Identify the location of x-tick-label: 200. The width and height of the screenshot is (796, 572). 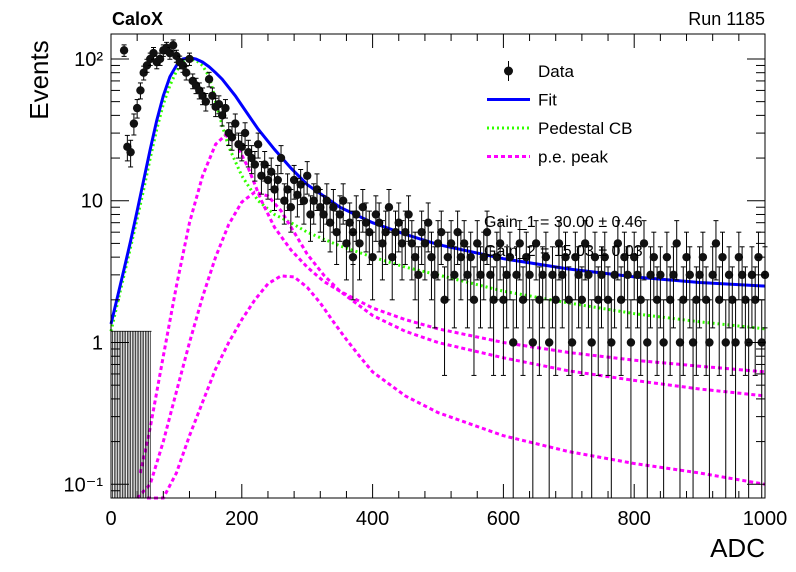
(241, 519).